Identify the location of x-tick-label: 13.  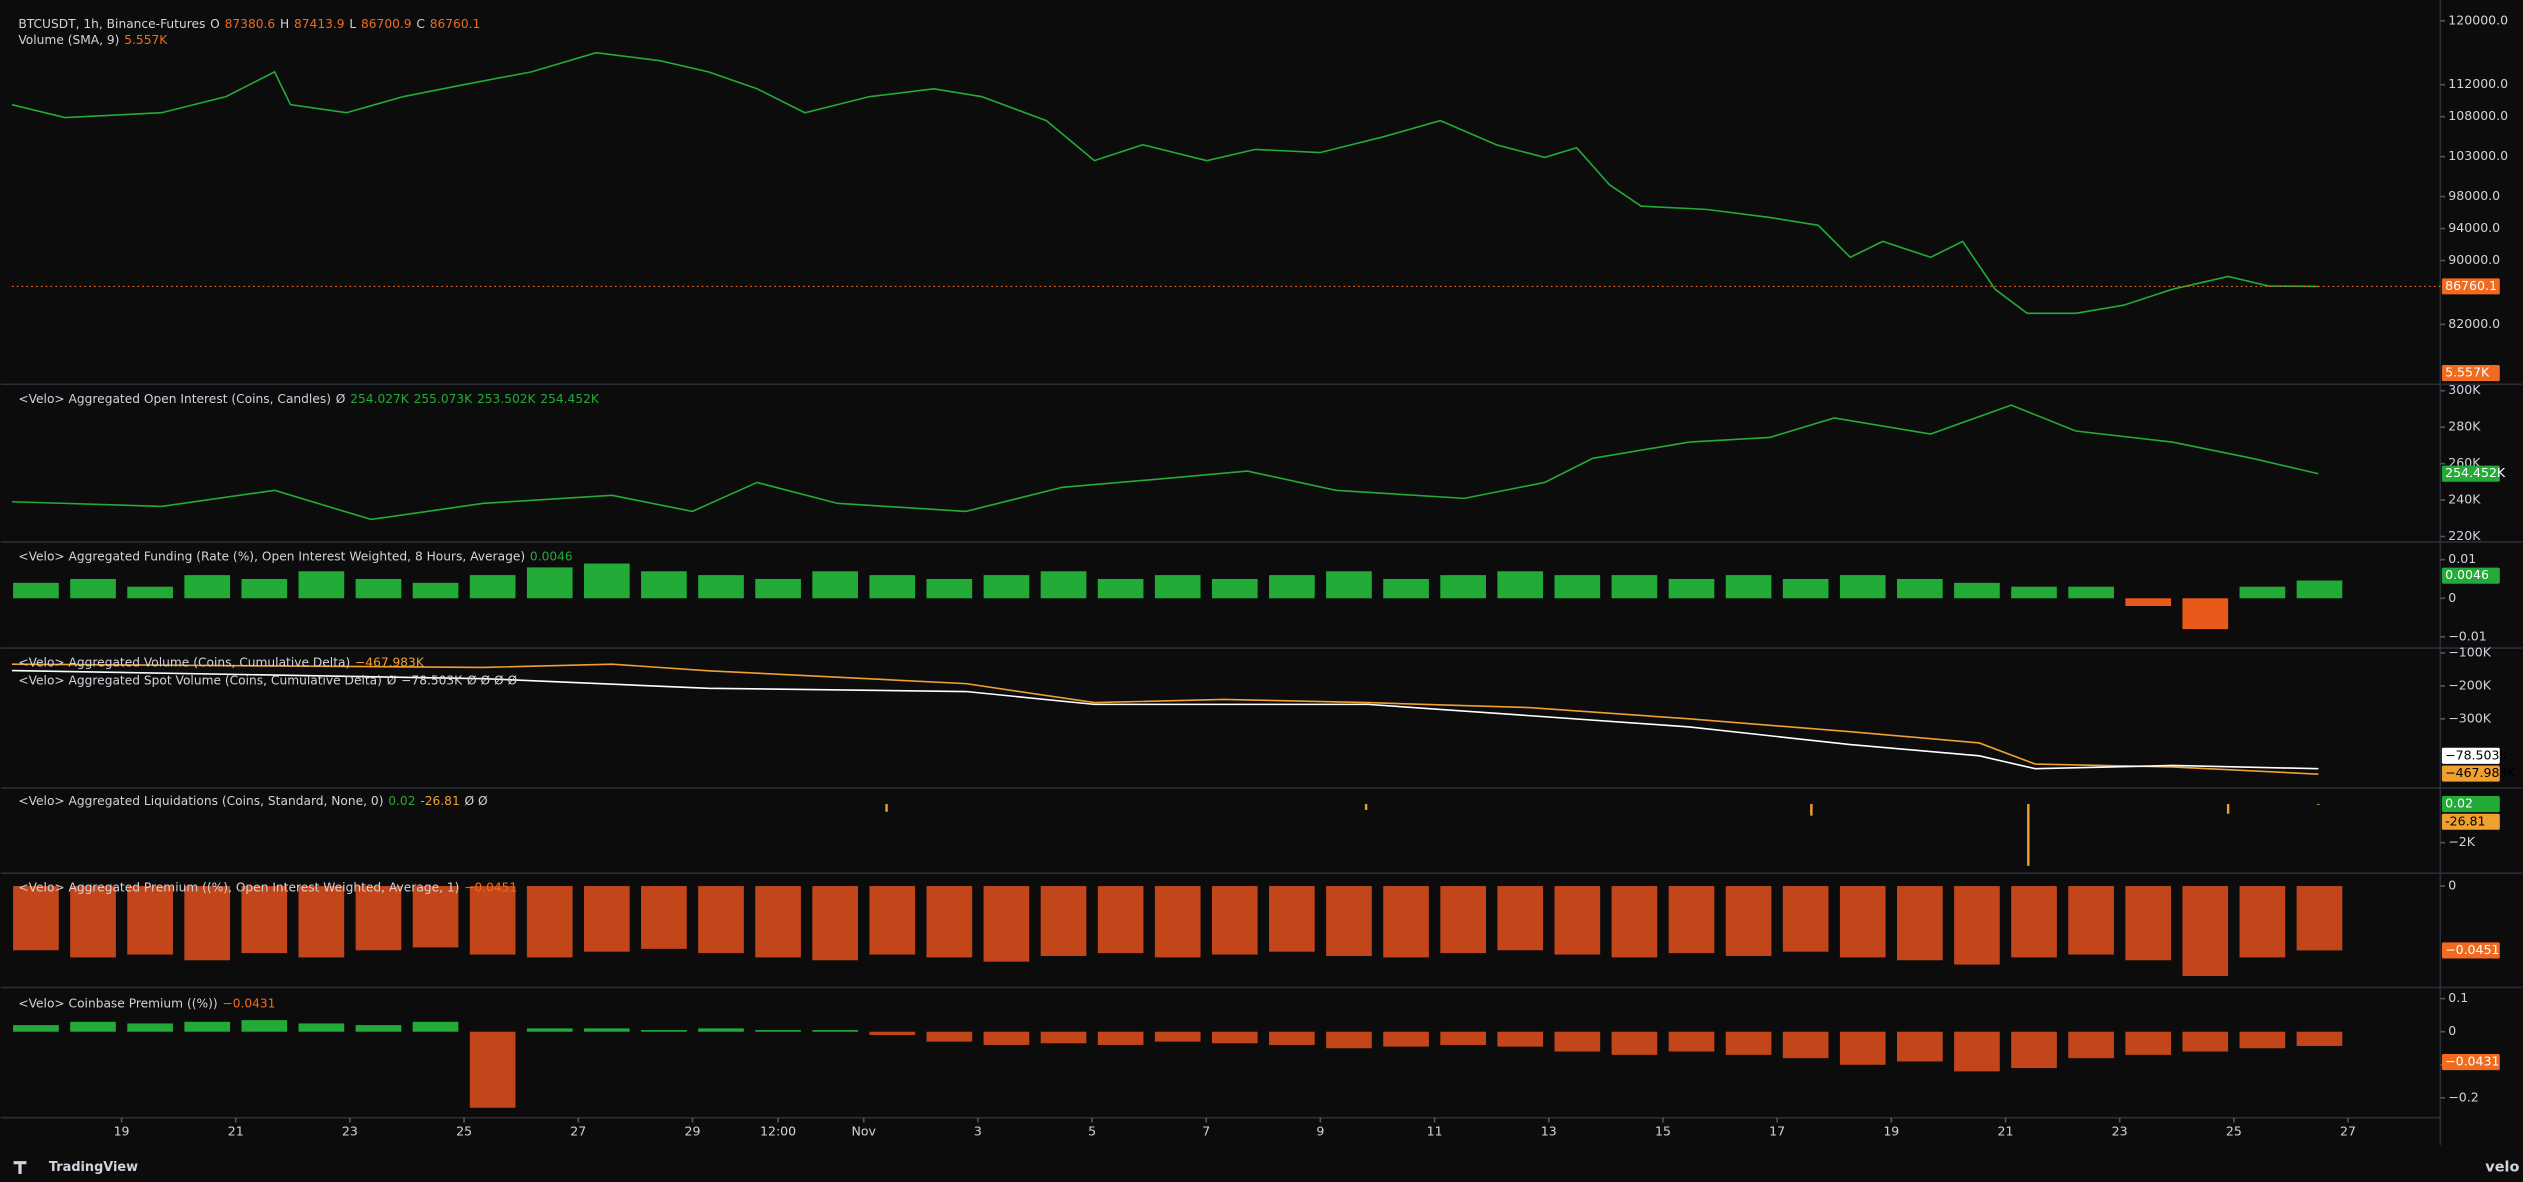
(1549, 1131).